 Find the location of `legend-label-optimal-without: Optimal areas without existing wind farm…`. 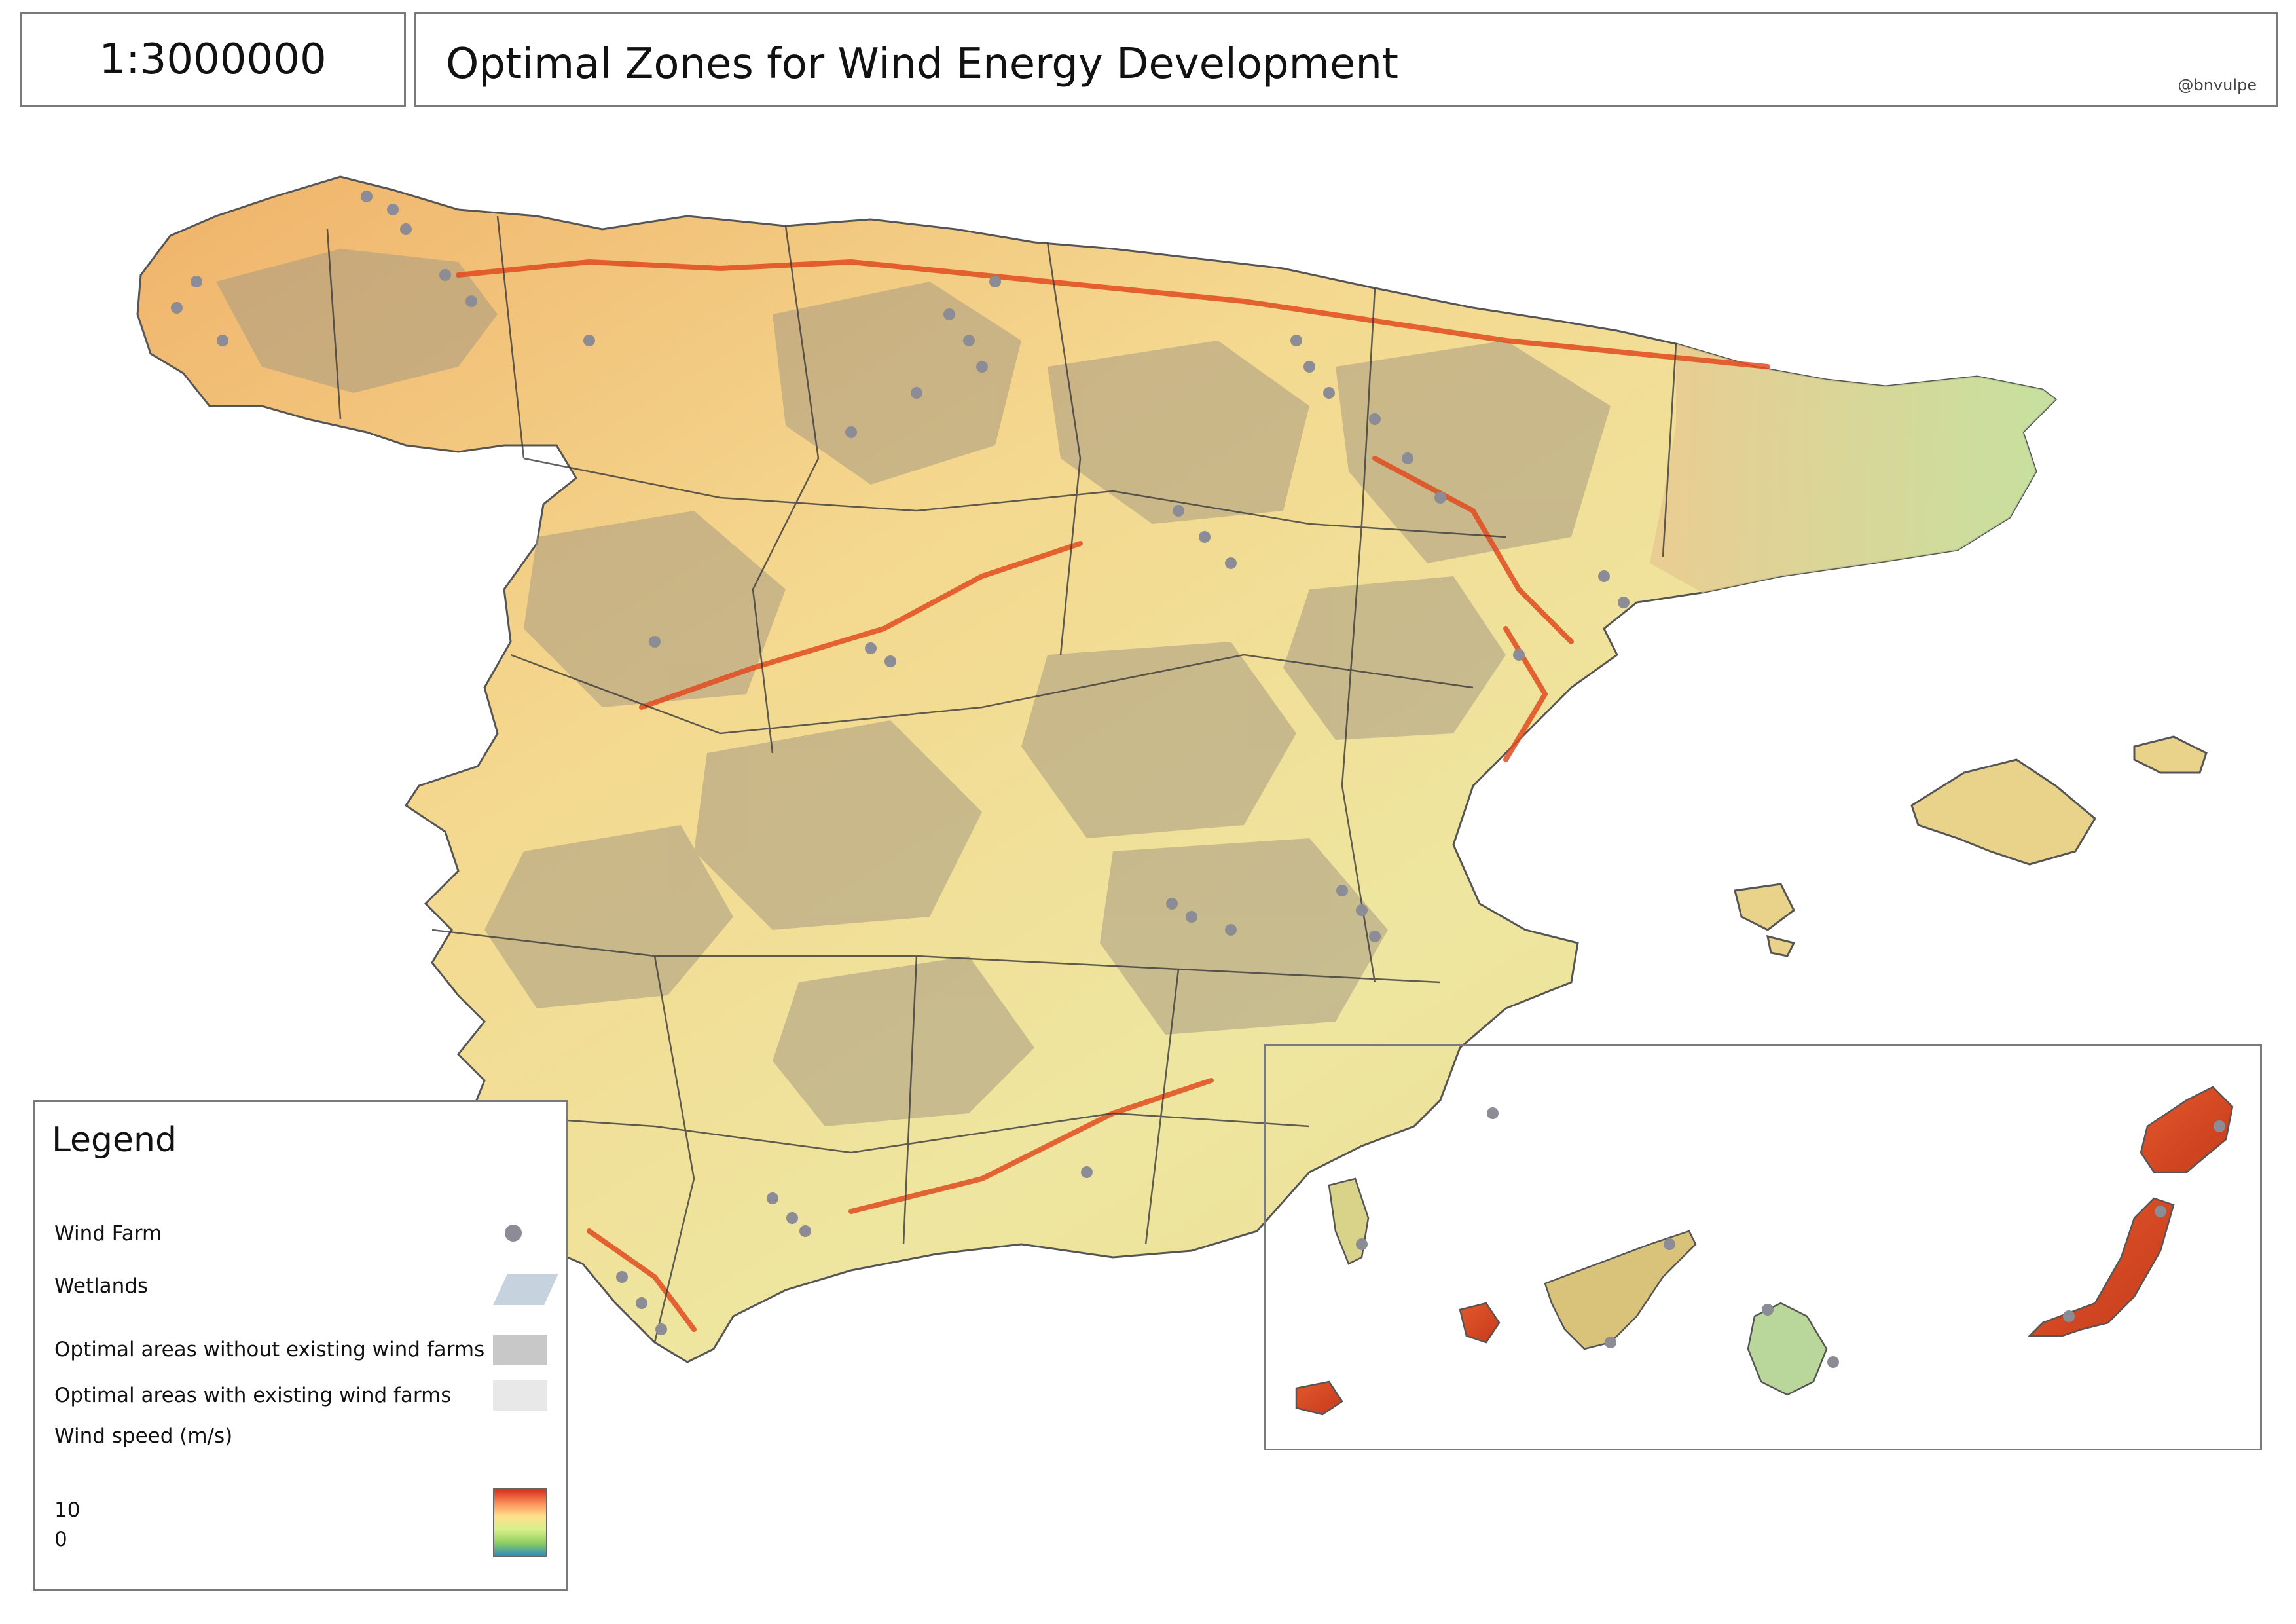

legend-label-optimal-without: Optimal areas without existing wind farm… is located at coordinates (269, 1349).